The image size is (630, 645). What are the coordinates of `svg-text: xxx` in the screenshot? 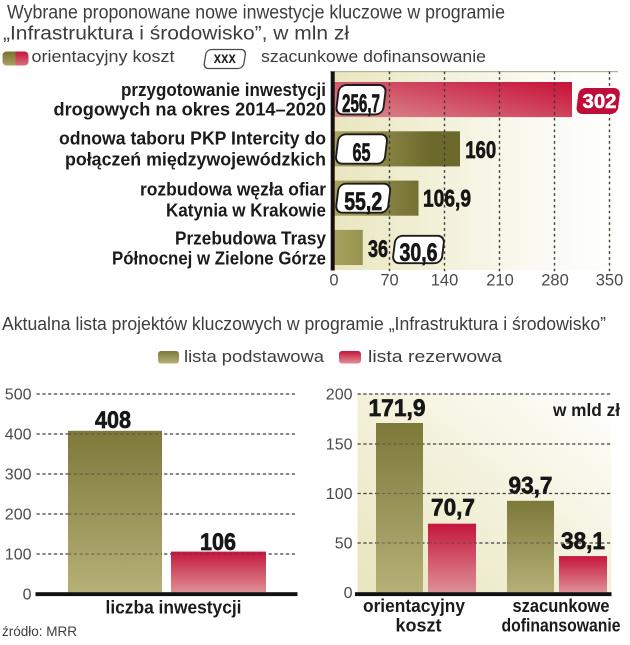 It's located at (225, 58).